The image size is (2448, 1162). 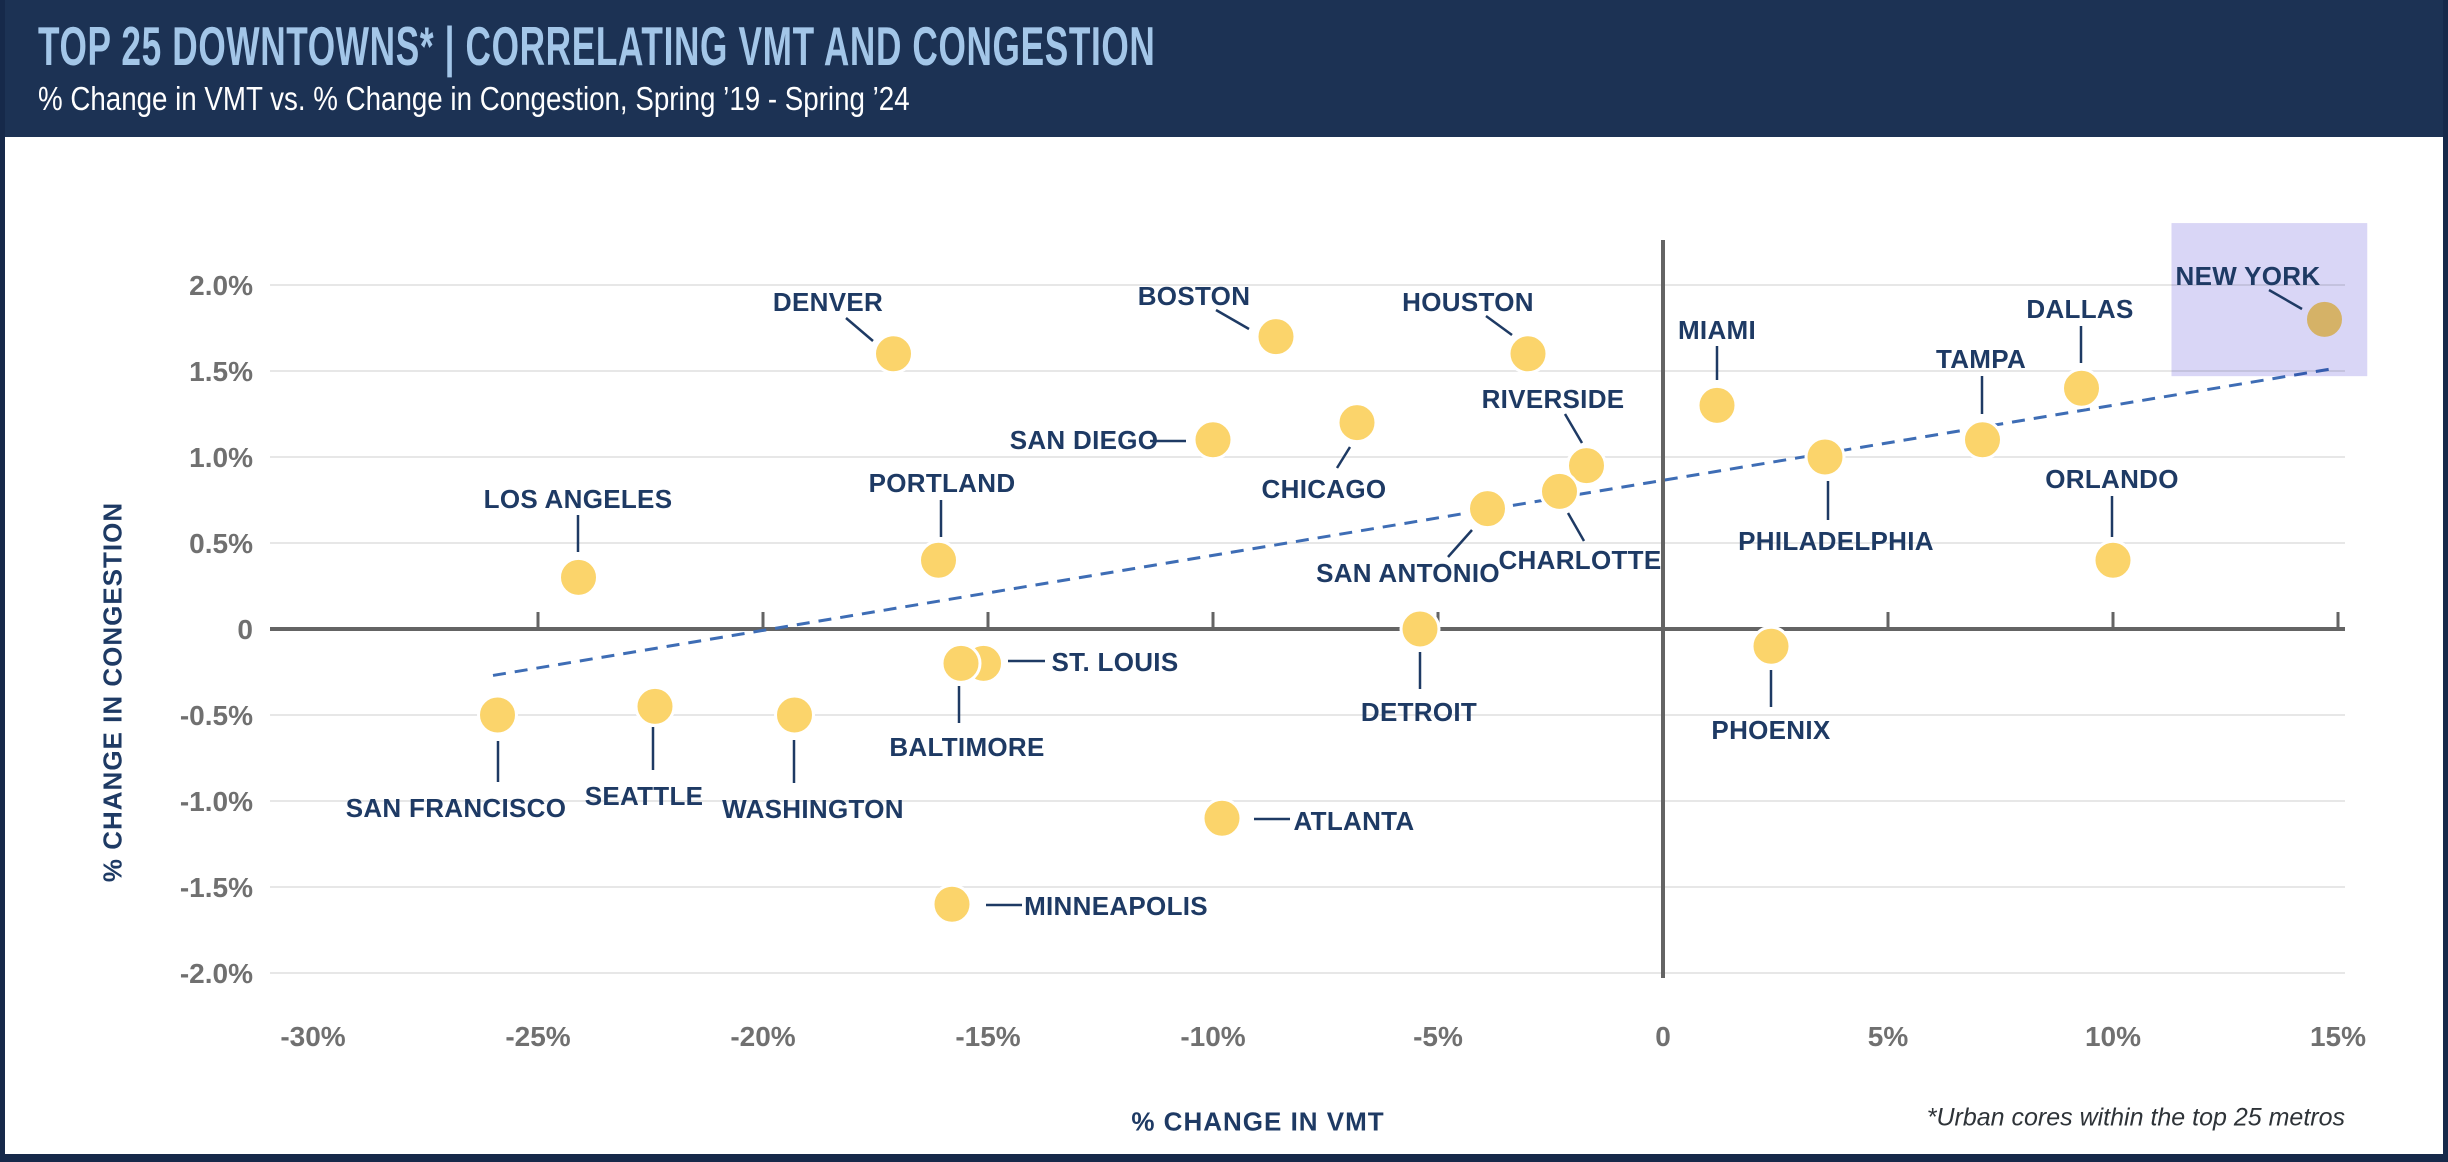 I want to click on x-tick-label--30: -30%, so click(x=312, y=1036).